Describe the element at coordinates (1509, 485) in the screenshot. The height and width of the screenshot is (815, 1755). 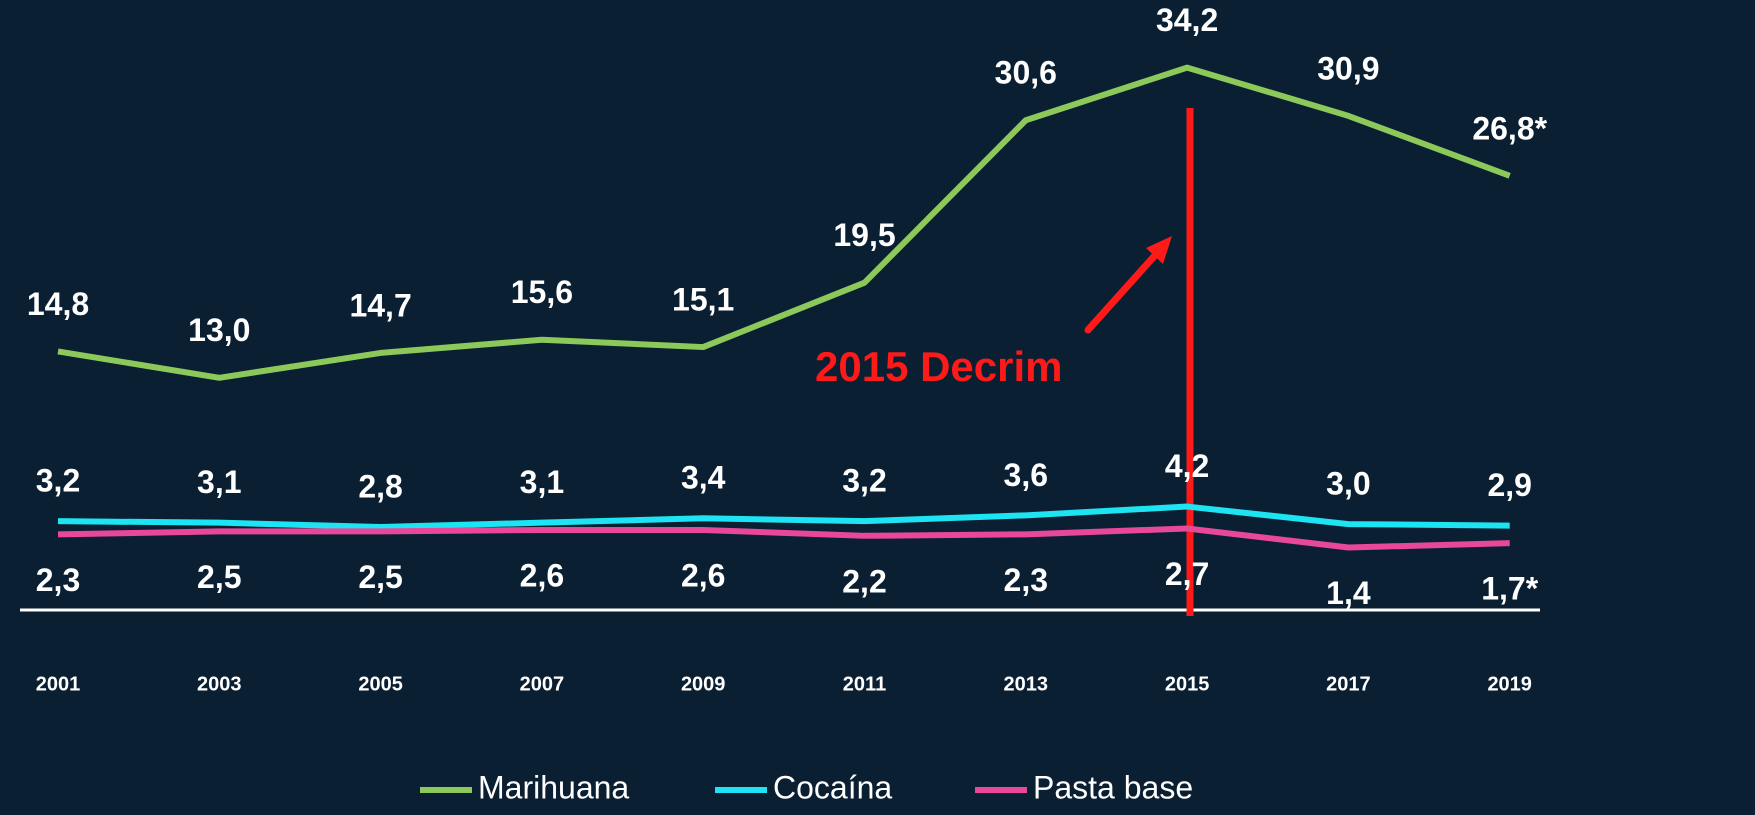
I see `data-label: 2,9` at that location.